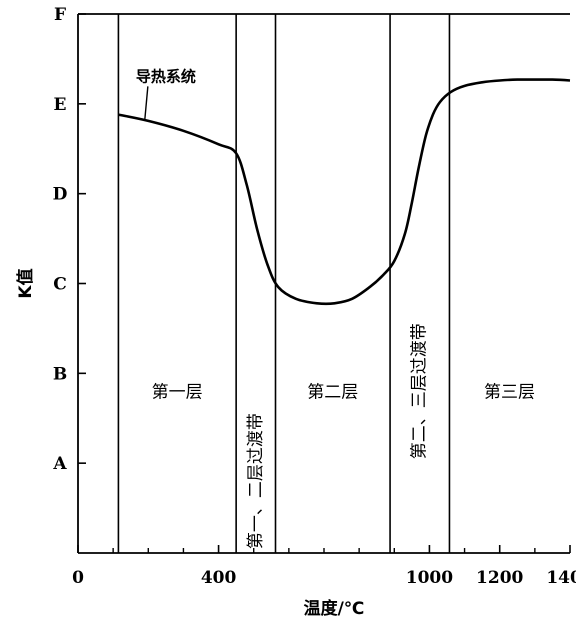  Describe the element at coordinates (177, 392) in the screenshot. I see `region-label: 第一层` at that location.